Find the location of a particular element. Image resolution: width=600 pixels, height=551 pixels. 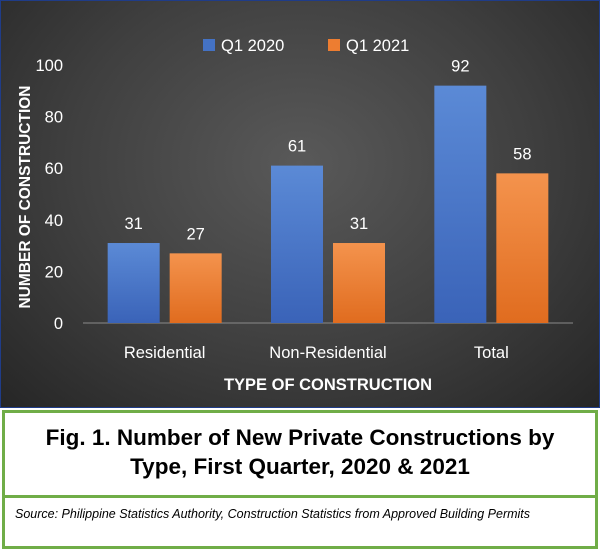

y-tick-label: 0 is located at coordinates (58, 324).